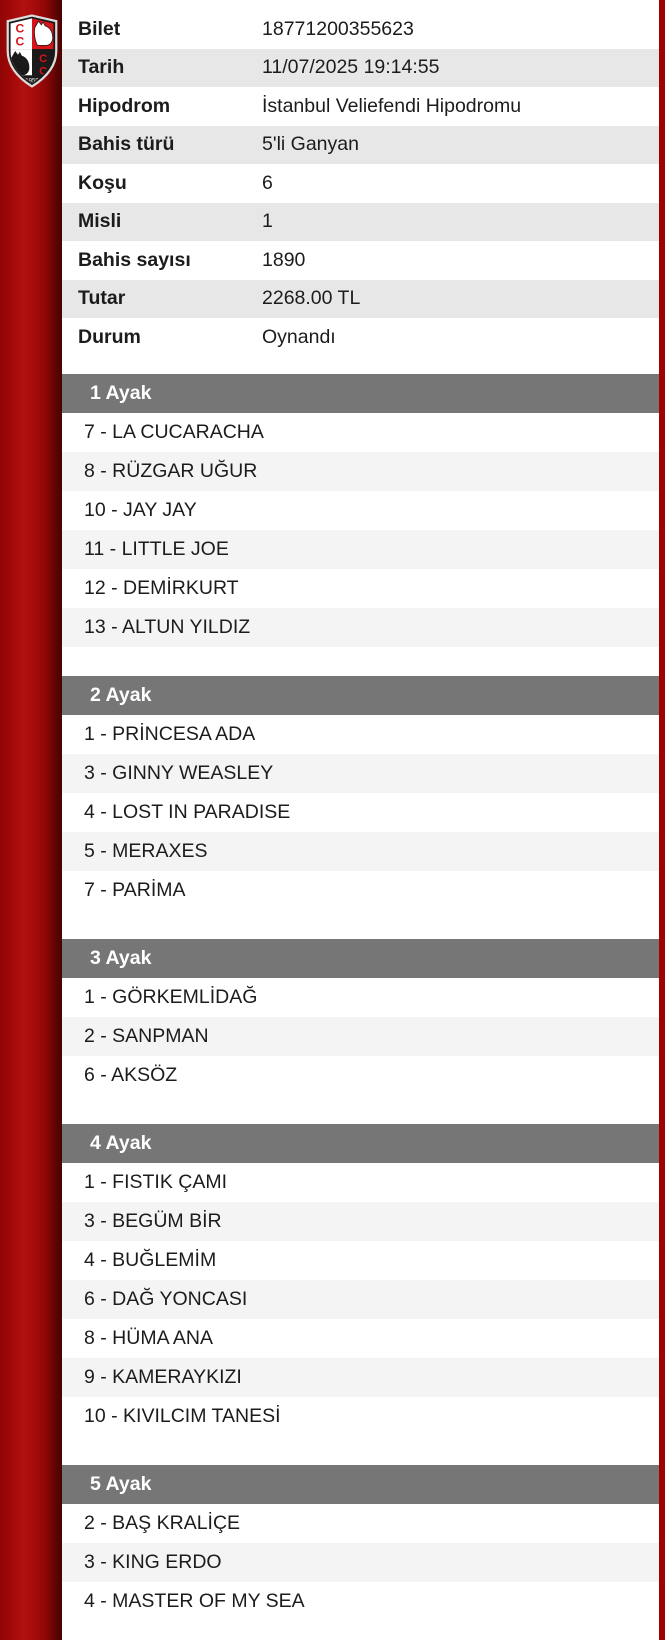 The width and height of the screenshot is (665, 1640). What do you see at coordinates (360, 260) in the screenshot?
I see `ticket-field-row: Bahis sayısı 1890` at bounding box center [360, 260].